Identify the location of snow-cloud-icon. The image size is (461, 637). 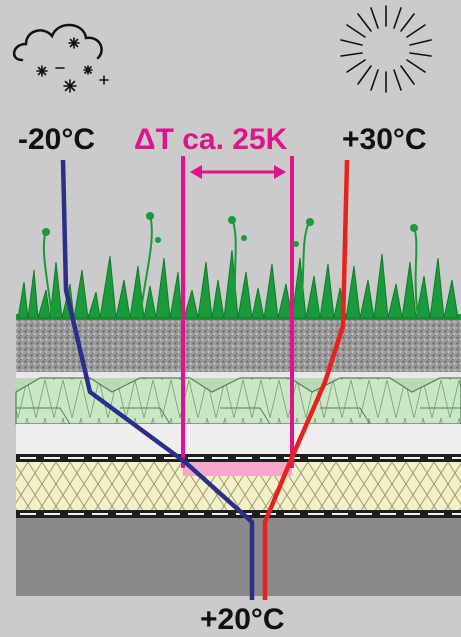
(61, 58).